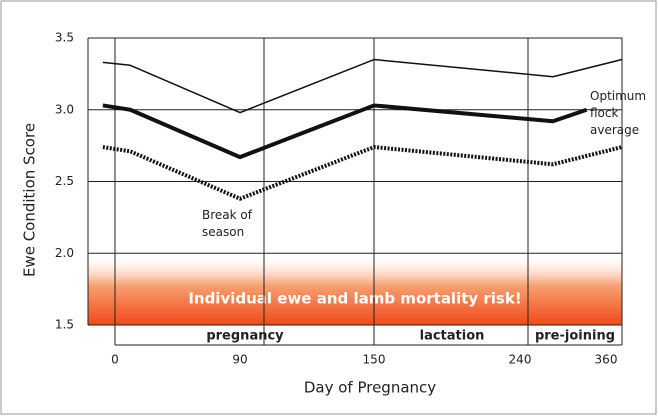 This screenshot has height=416, width=658. What do you see at coordinates (245, 336) in the screenshot?
I see `phase-label: pregnancy` at bounding box center [245, 336].